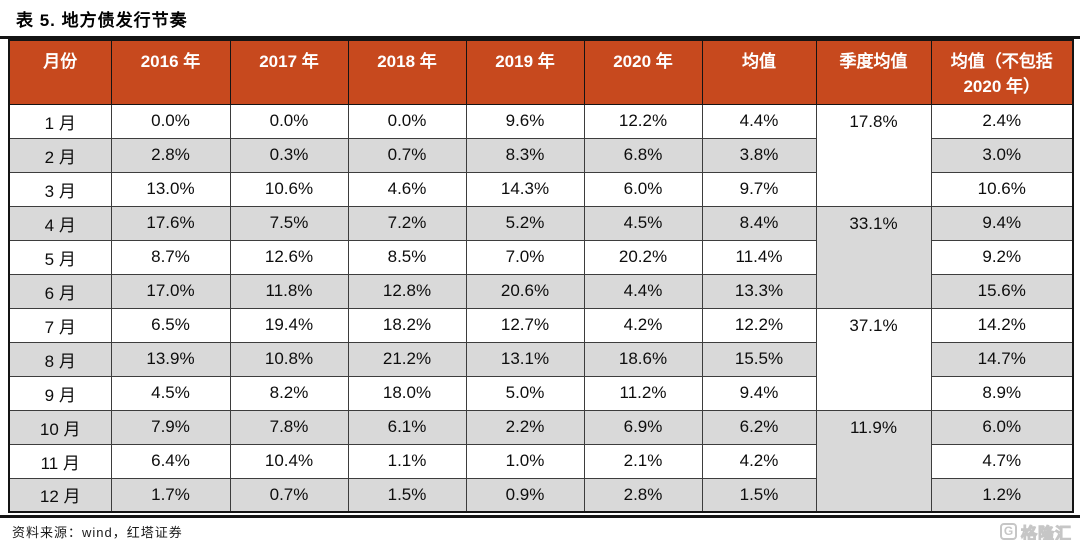  Describe the element at coordinates (759, 291) in the screenshot. I see `value-cell-avg: 13.3%` at that location.